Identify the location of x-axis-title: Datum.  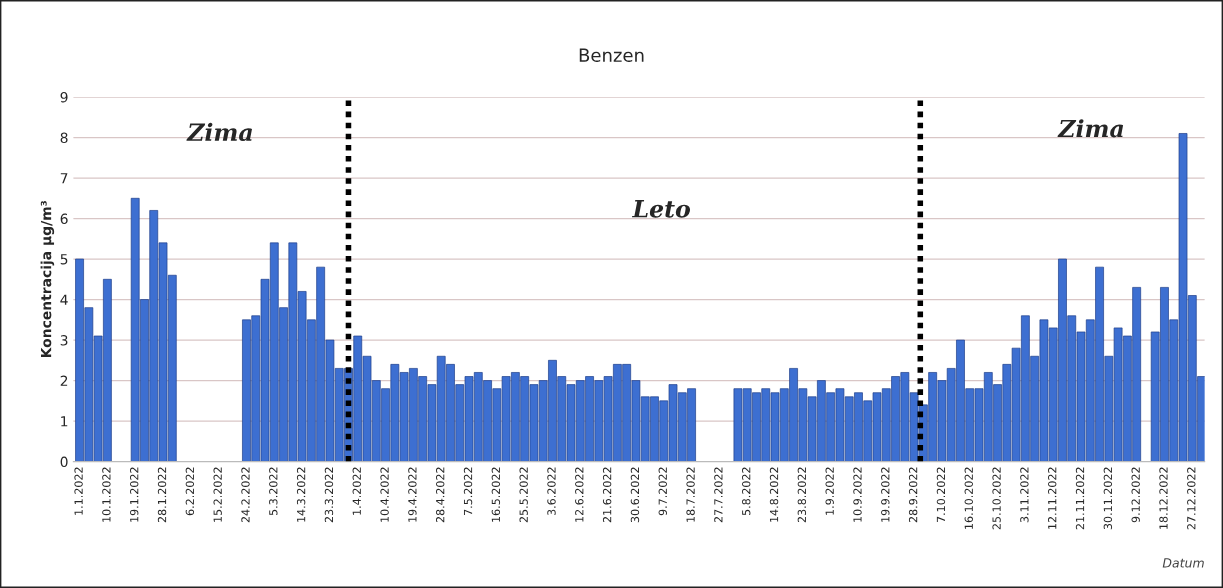
(1183, 563).